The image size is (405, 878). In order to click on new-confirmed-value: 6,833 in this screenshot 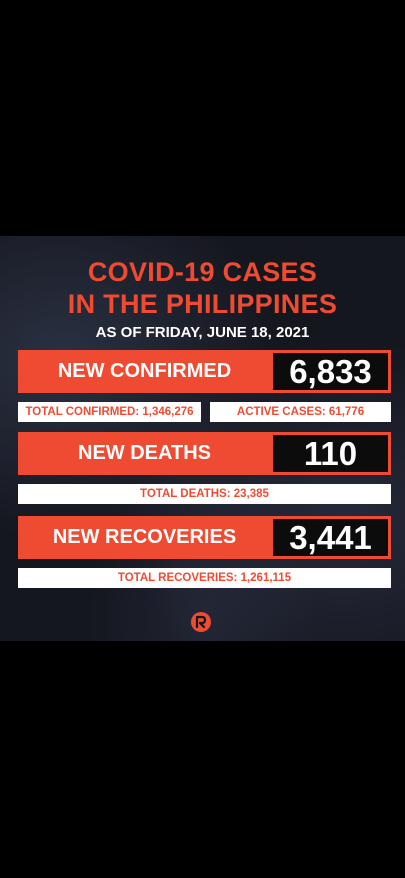, I will do `click(330, 371)`.